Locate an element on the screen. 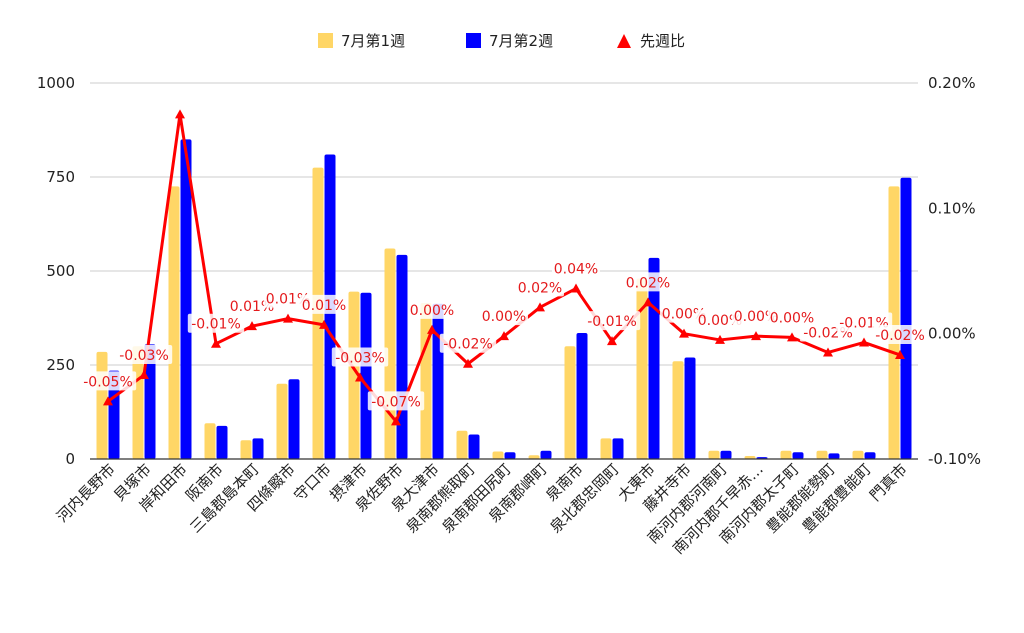  category-tick-label: 河内長野市 is located at coordinates (86, 493).